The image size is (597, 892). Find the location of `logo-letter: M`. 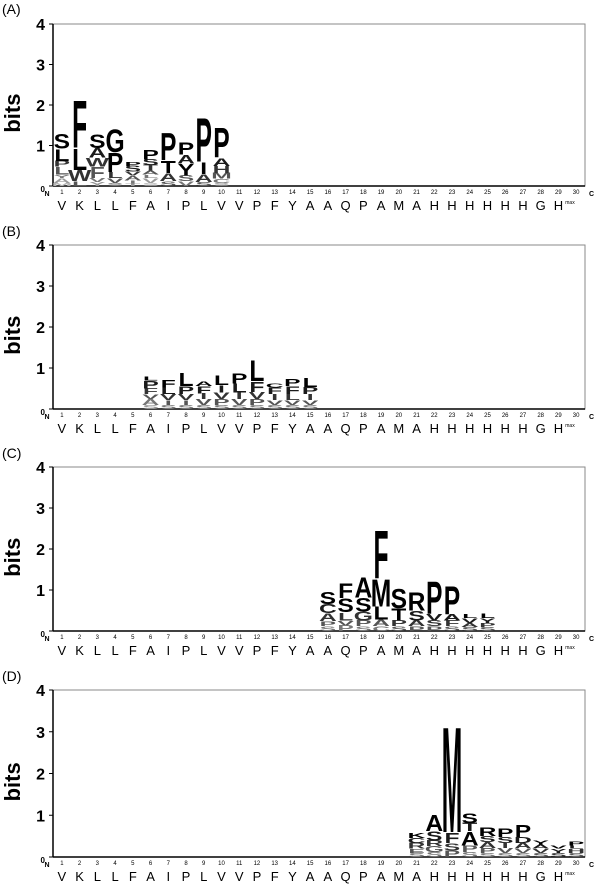

logo-letter: M is located at coordinates (381, 593).